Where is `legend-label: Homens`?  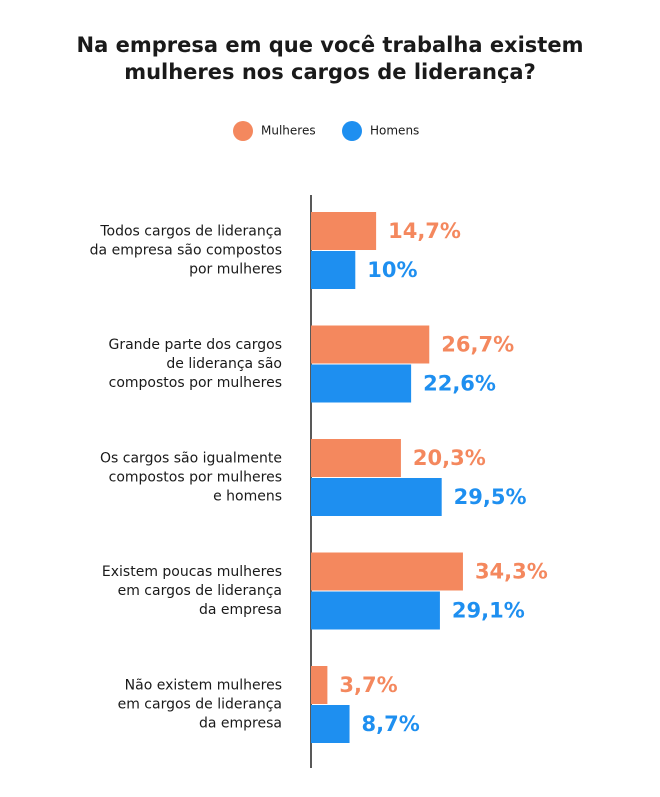 legend-label: Homens is located at coordinates (394, 131).